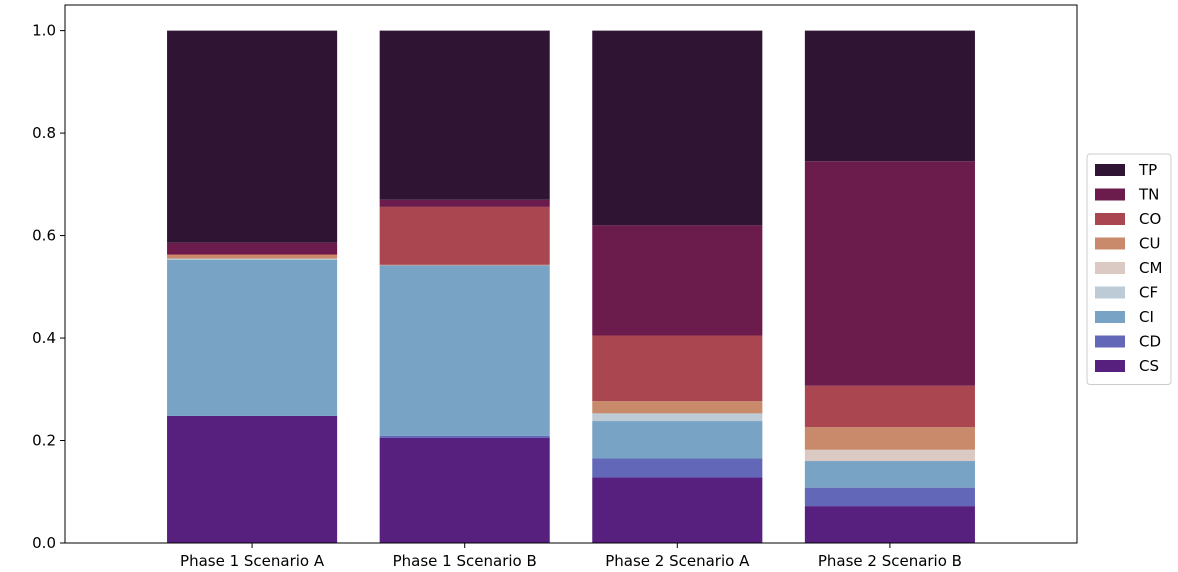  Describe the element at coordinates (1110, 268) in the screenshot. I see `legend-swatch-cm` at that location.